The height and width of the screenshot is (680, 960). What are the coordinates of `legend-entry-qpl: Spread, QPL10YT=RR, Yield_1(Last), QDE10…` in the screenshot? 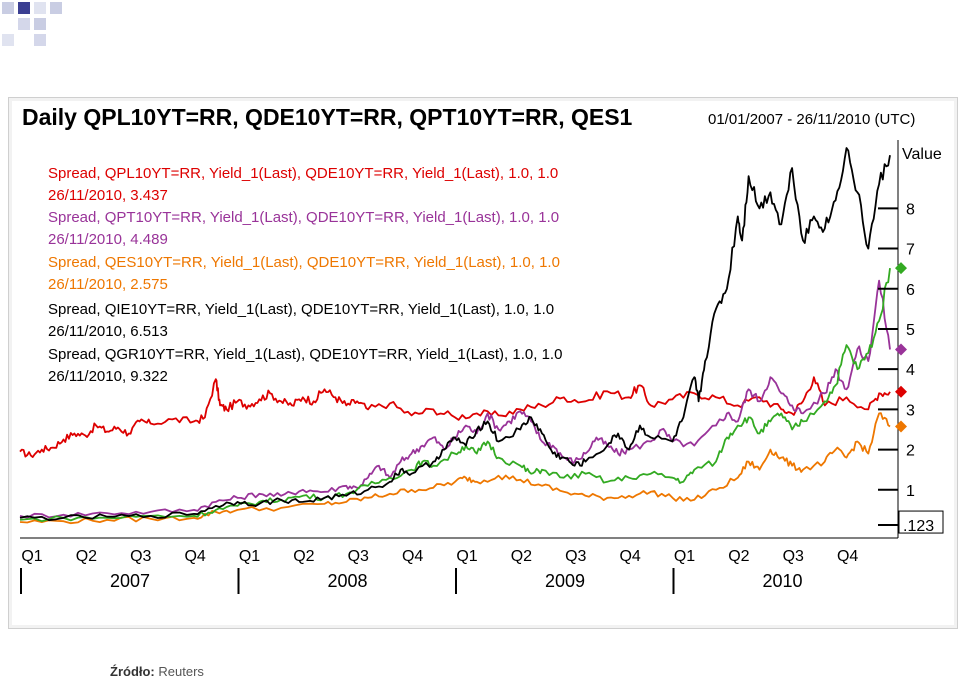 It's located at (303, 185).